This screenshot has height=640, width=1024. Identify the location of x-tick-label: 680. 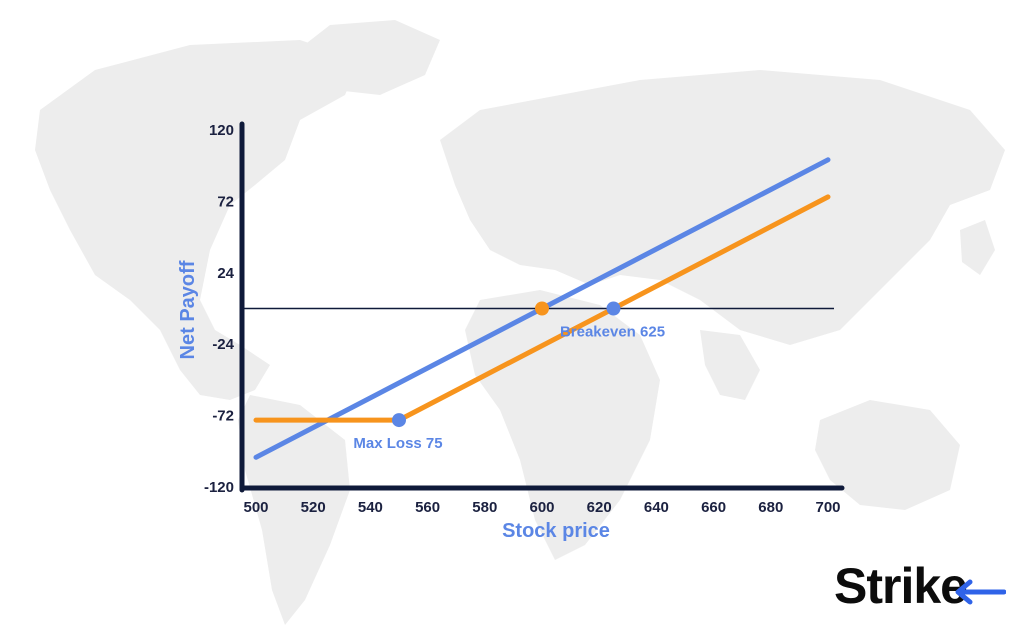
(770, 507).